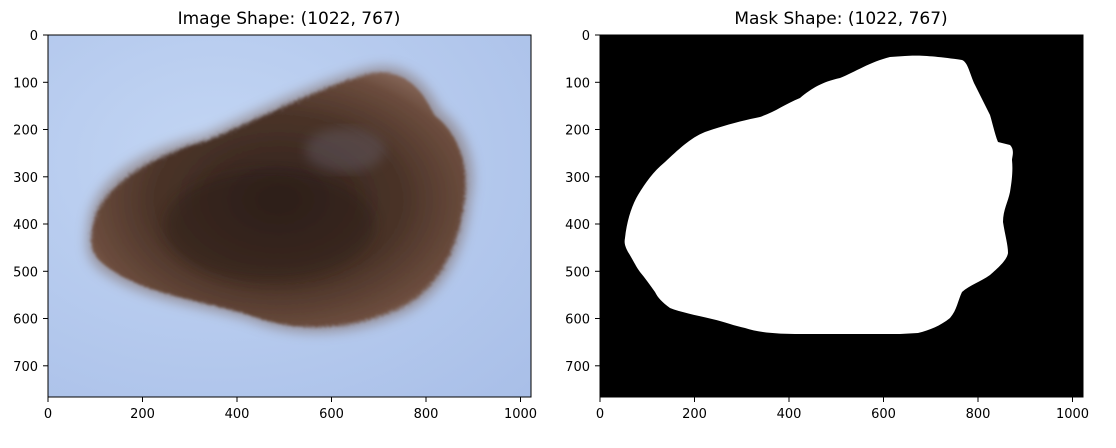 This screenshot has width=1116, height=448. I want to click on mask-x-tick-label: 1000, so click(1072, 414).